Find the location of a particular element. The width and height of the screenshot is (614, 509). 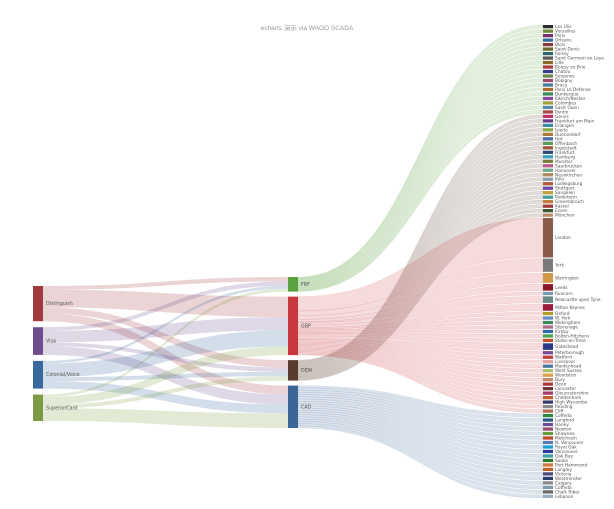

node-frf-saint-germain-en-laye is located at coordinates (548, 58).